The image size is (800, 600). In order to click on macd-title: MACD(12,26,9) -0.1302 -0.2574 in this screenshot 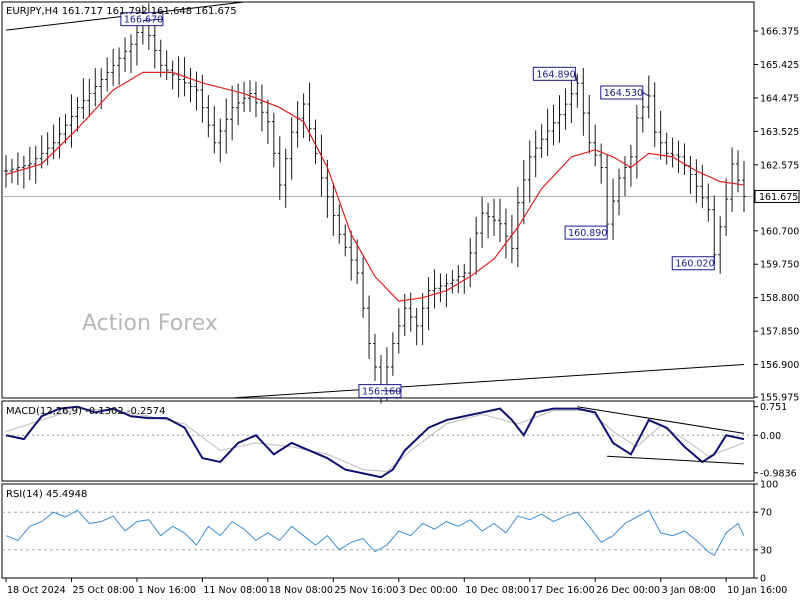, I will do `click(86, 411)`.